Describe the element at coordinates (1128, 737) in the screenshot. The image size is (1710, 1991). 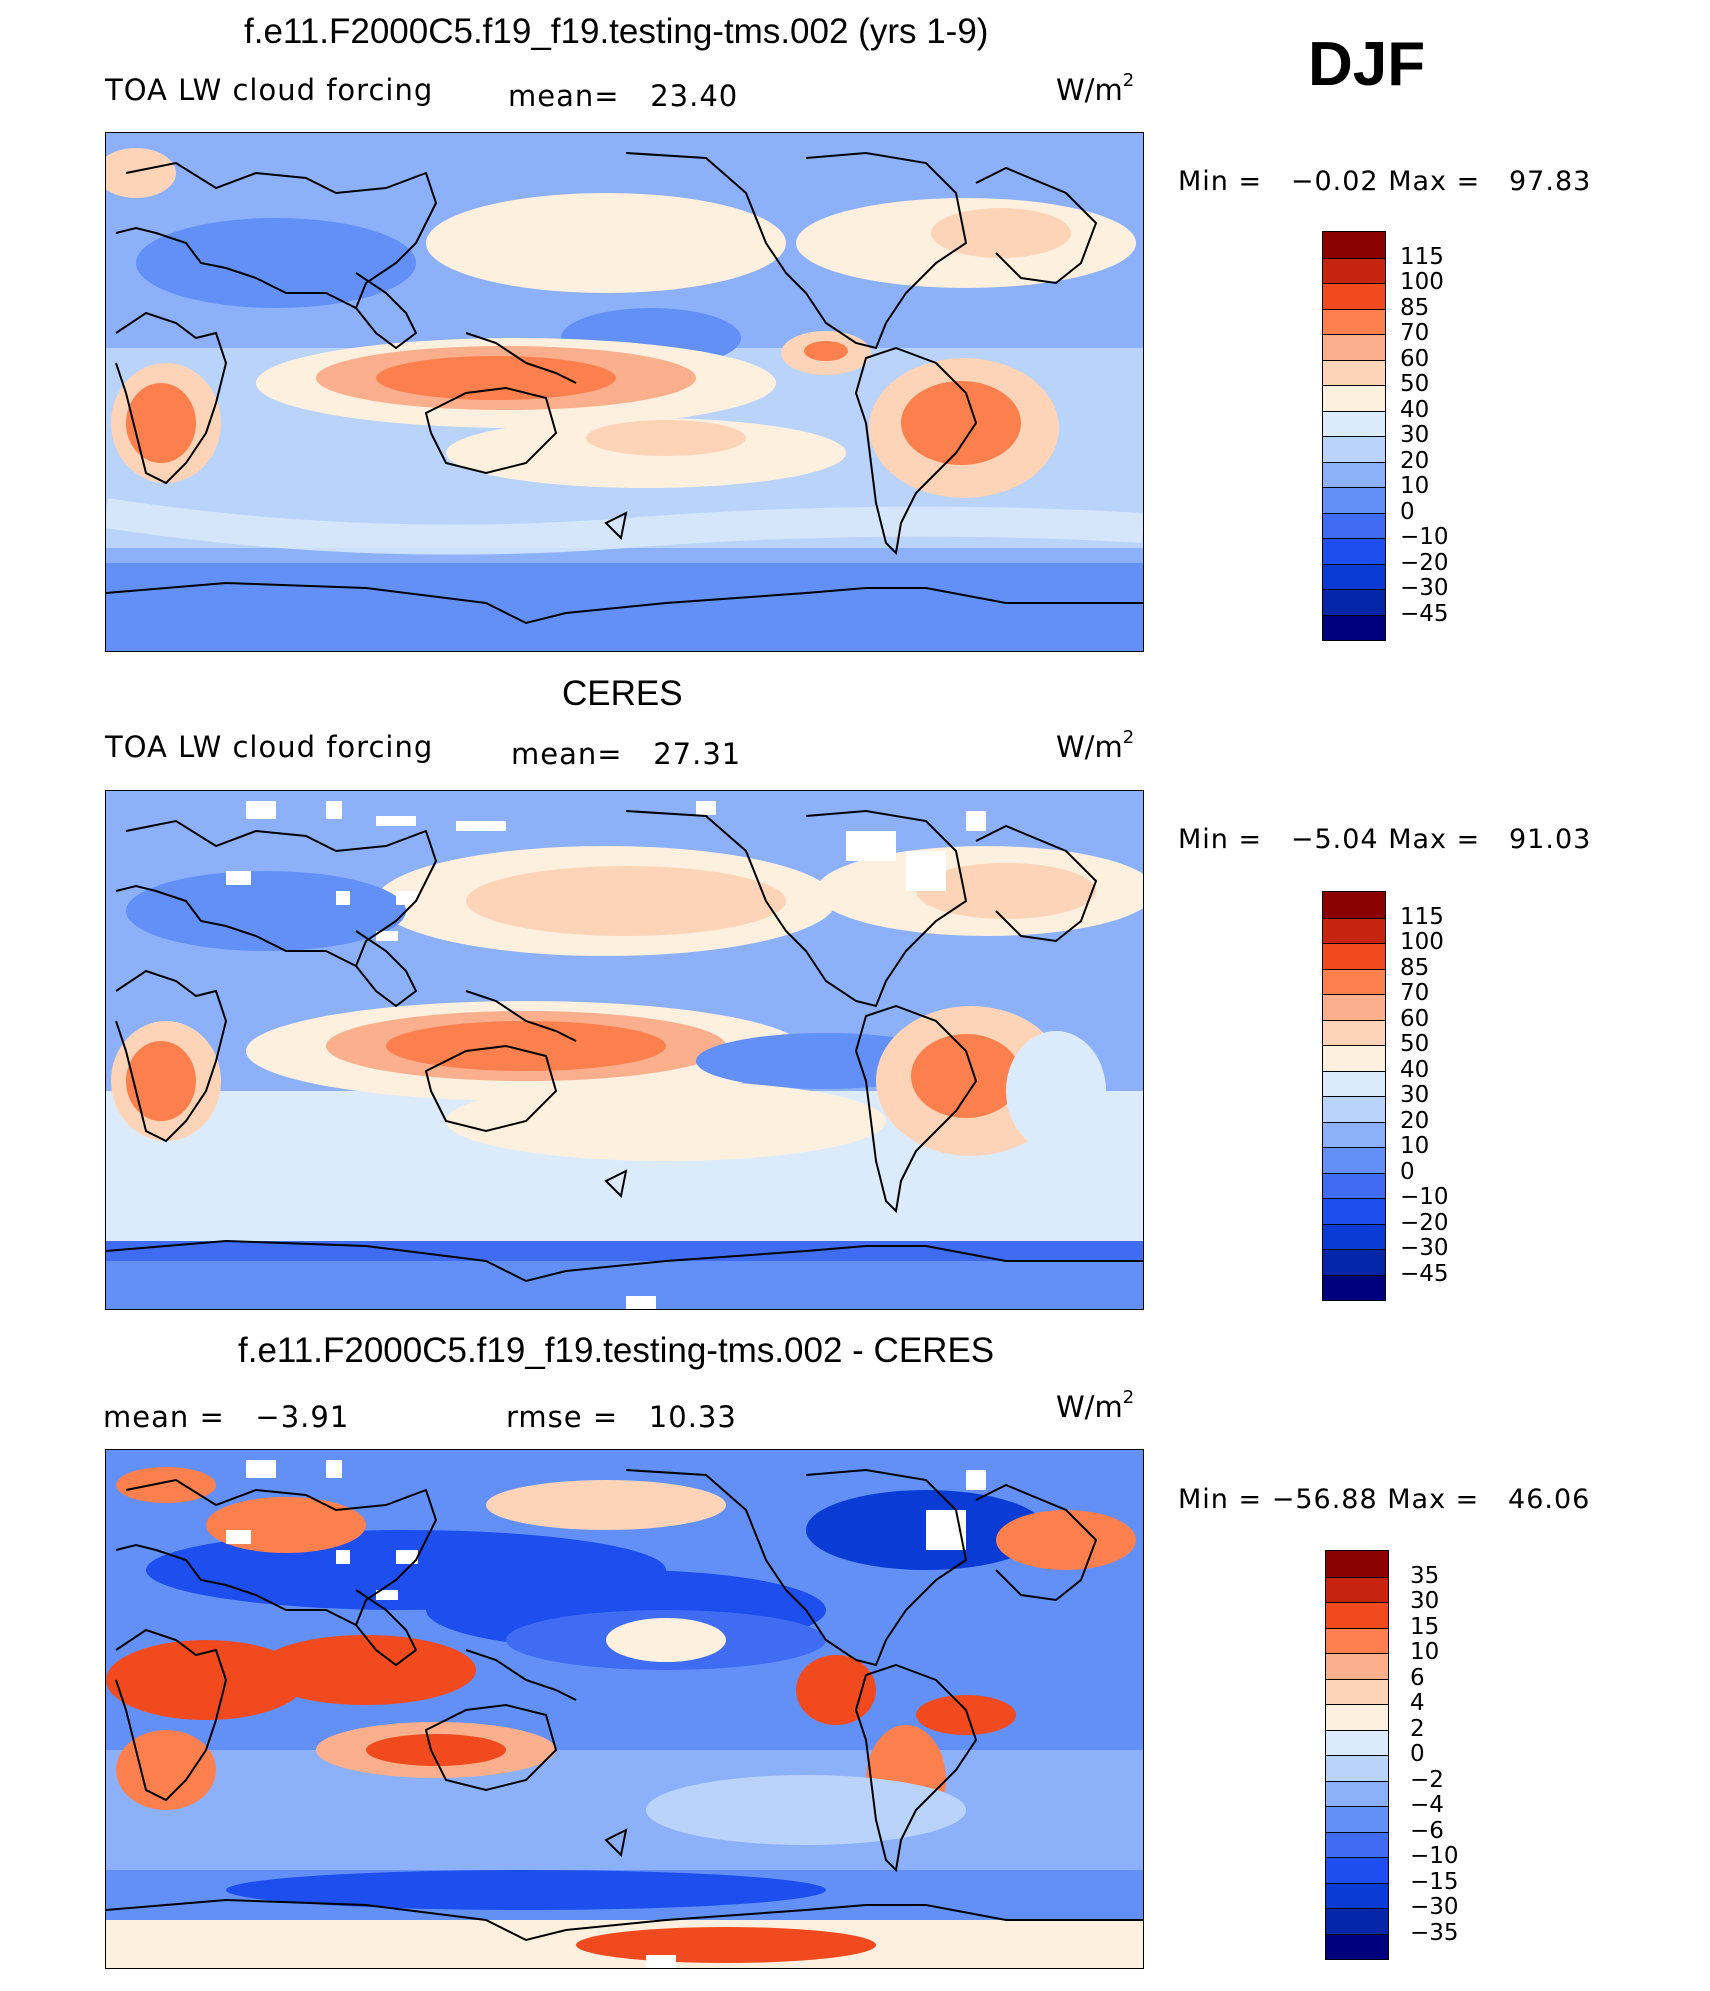
I see `panel2-units-exp: 2` at that location.